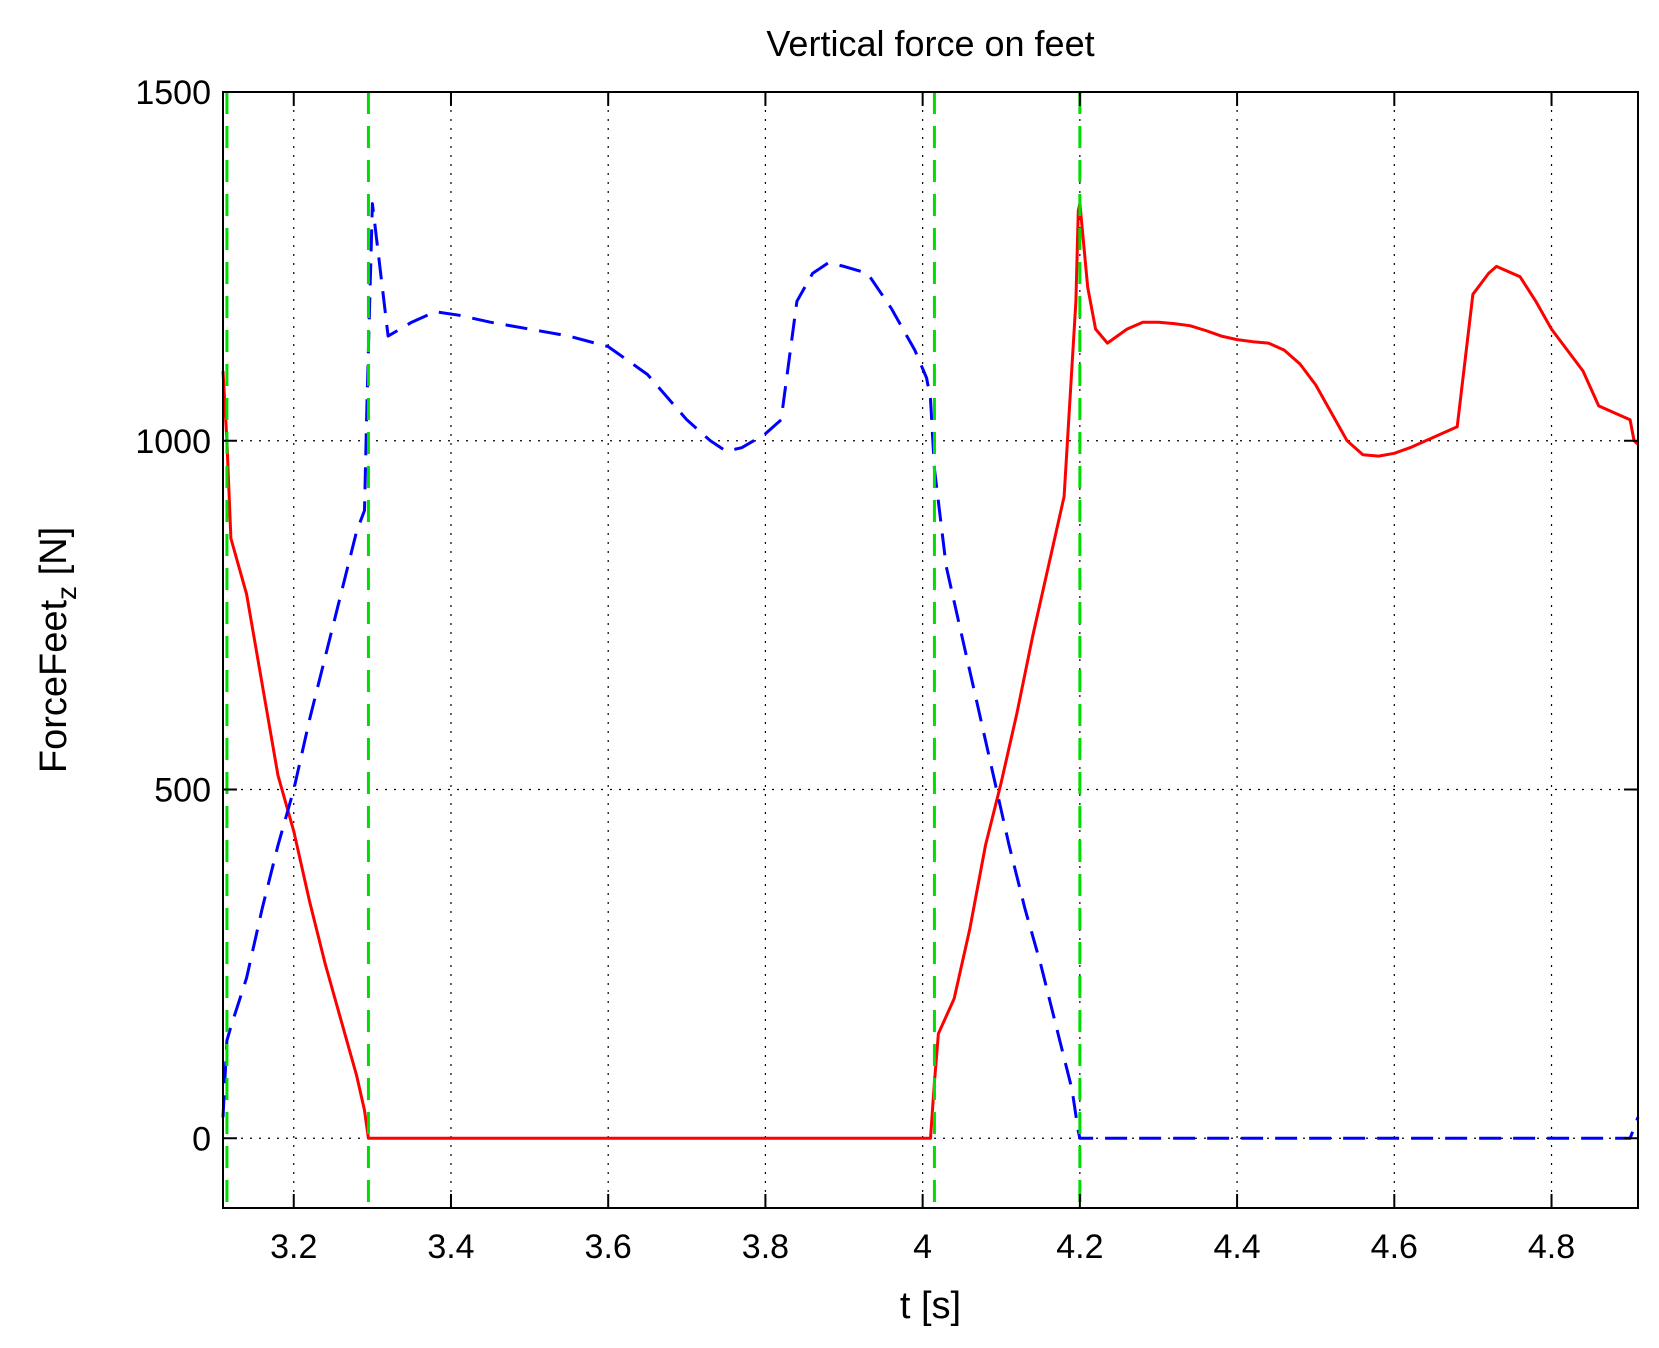 The image size is (1659, 1348). What do you see at coordinates (182, 791) in the screenshot?
I see `y-tick-label: 500` at bounding box center [182, 791].